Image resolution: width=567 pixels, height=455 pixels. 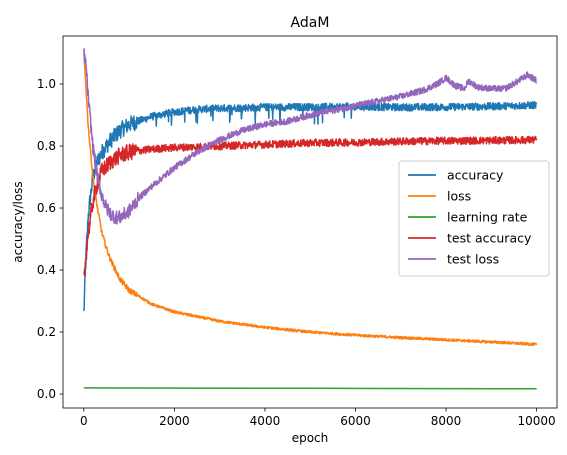 What do you see at coordinates (473, 259) in the screenshot?
I see `legend-label: test loss` at bounding box center [473, 259].